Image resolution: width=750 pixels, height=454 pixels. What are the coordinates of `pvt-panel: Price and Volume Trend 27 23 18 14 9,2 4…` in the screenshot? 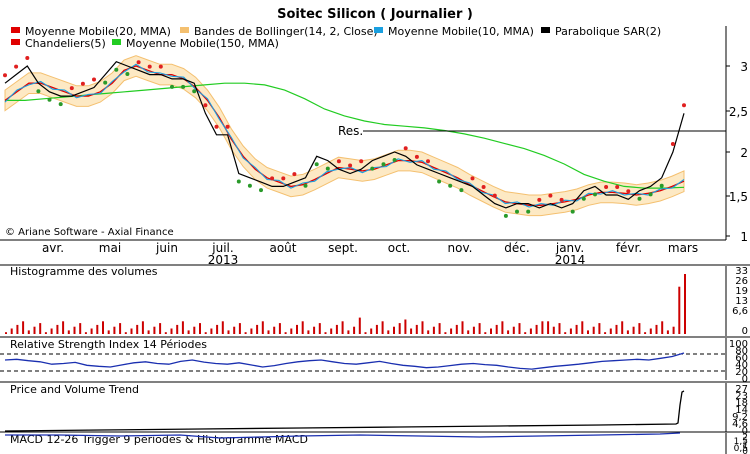 It's located at (375, 409).